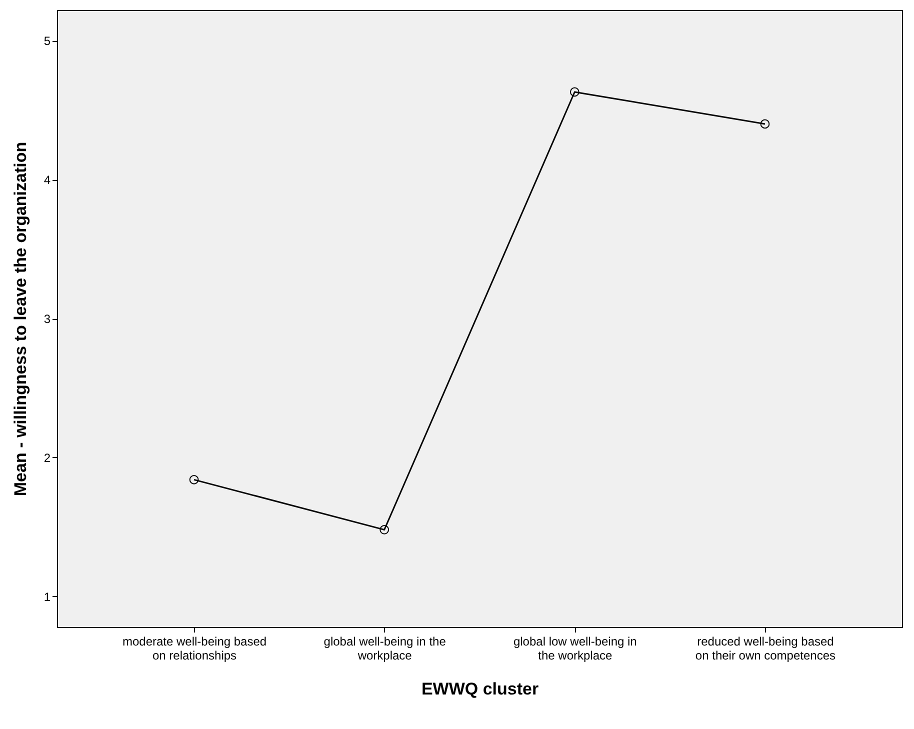  What do you see at coordinates (575, 648) in the screenshot?
I see `x-tick-label: global low well-being in the workplace` at bounding box center [575, 648].